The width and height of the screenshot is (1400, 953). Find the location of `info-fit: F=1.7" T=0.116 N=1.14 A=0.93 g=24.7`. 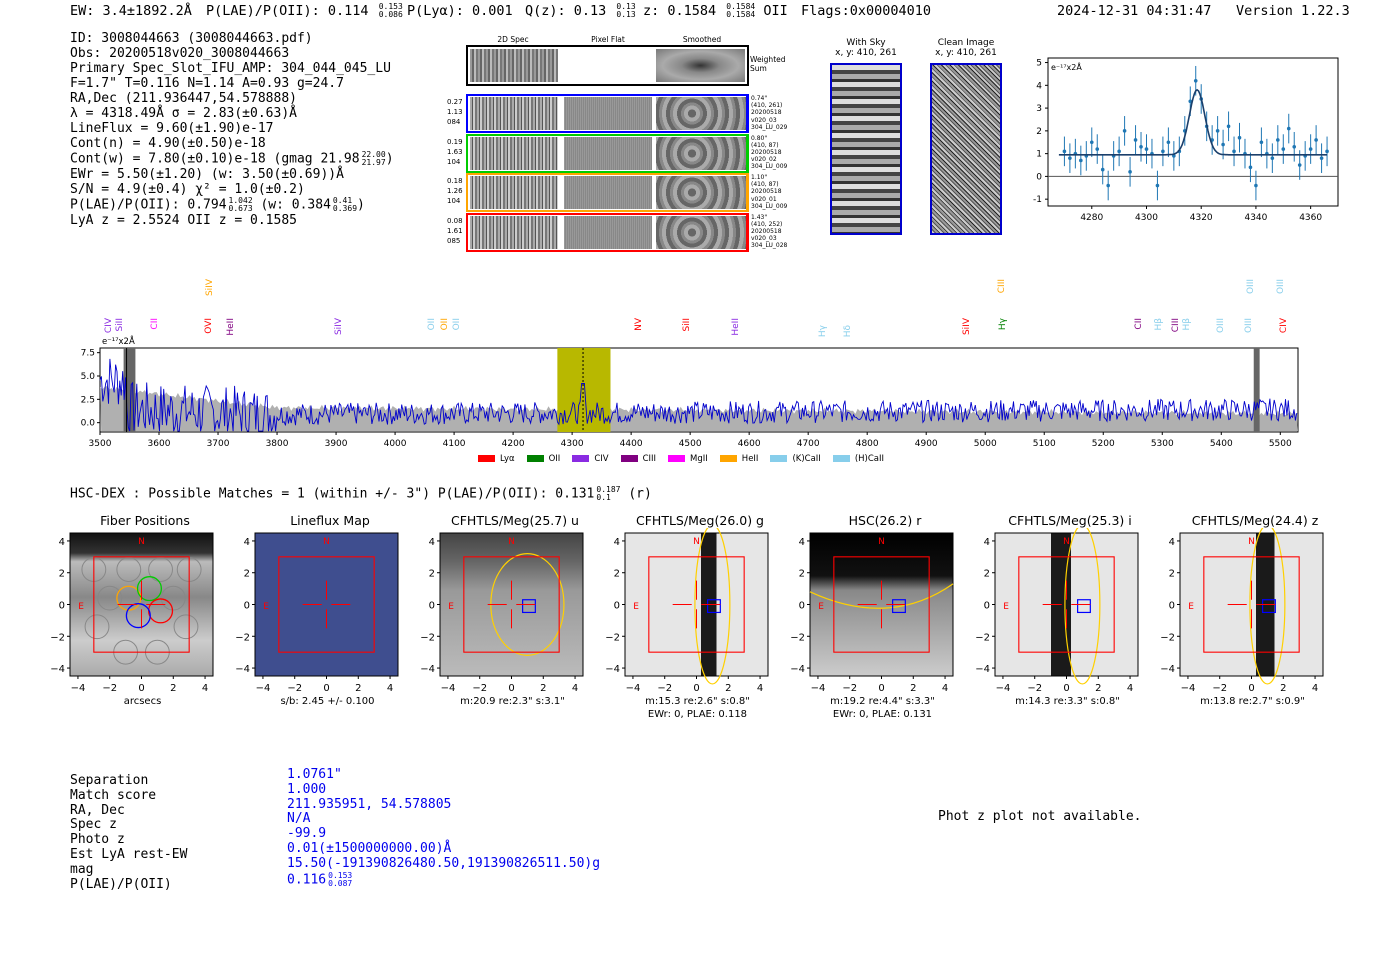

info-fit: F=1.7" T=0.116 N=1.14 A=0.93 g=24.7 is located at coordinates (207, 83).